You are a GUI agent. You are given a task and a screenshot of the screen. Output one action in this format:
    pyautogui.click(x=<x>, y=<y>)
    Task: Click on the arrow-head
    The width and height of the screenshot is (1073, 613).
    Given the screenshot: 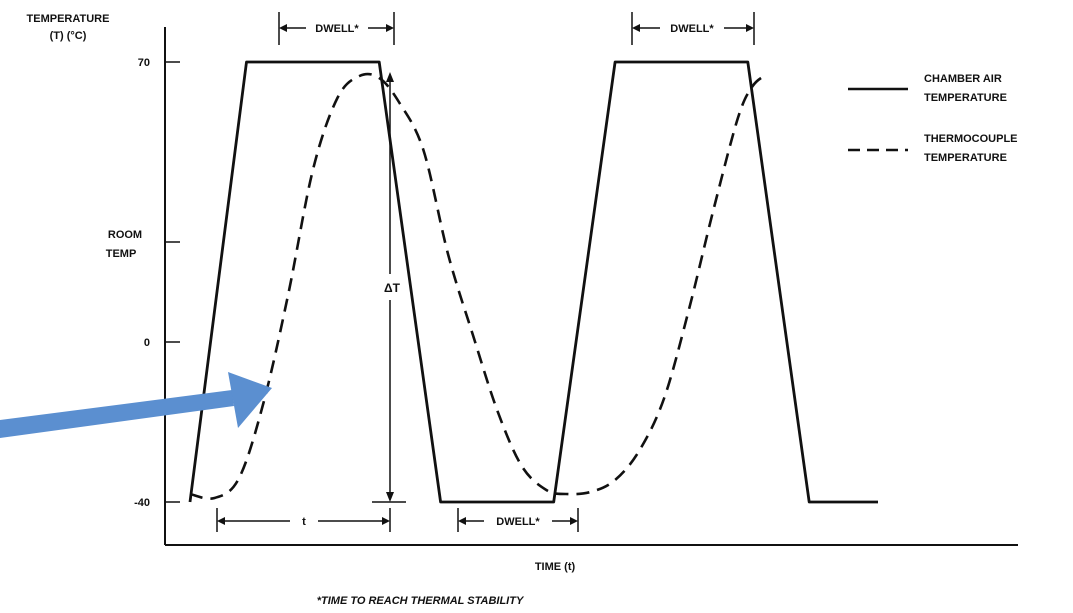 What is the action you would take?
    pyautogui.click(x=250, y=400)
    